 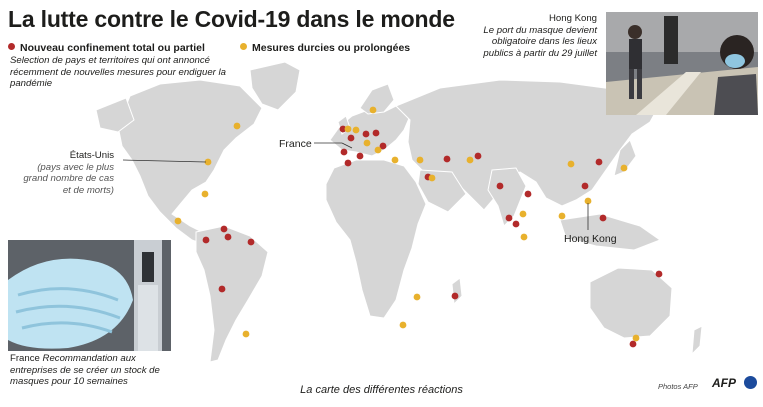 What do you see at coordinates (682, 63) in the screenshot?
I see `hong-kong-photo` at bounding box center [682, 63].